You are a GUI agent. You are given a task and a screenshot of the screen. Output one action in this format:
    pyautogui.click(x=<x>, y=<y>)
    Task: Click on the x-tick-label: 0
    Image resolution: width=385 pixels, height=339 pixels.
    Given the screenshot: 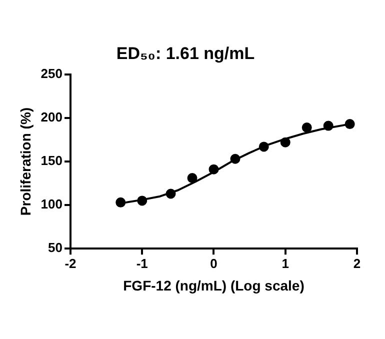 What is the action you would take?
    pyautogui.click(x=214, y=263)
    